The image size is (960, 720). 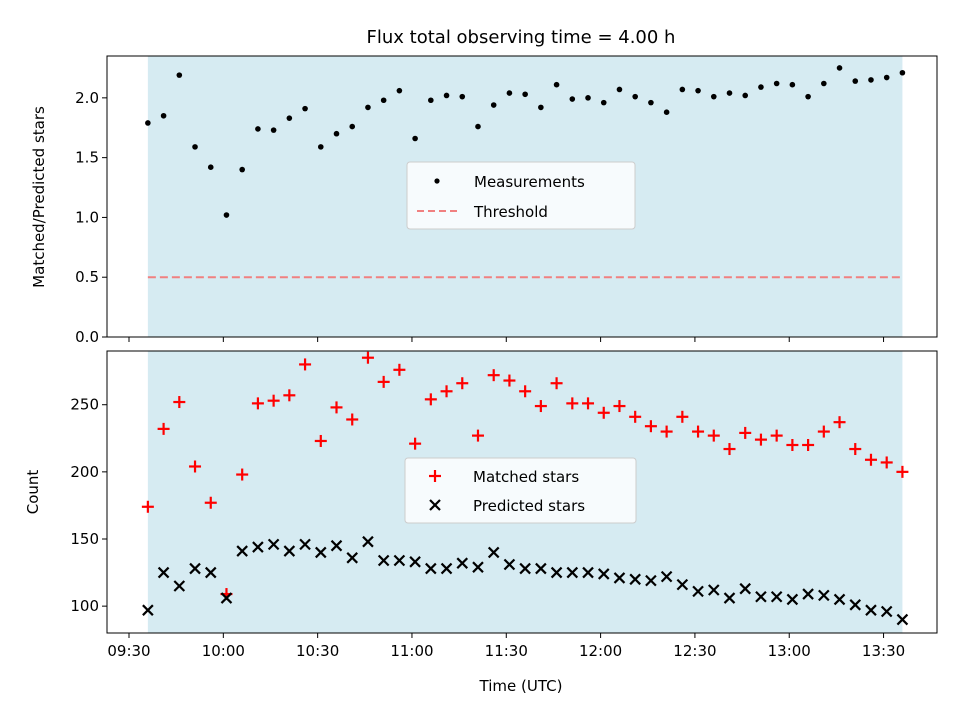 What do you see at coordinates (521, 195) in the screenshot?
I see `top-legend-box` at bounding box center [521, 195].